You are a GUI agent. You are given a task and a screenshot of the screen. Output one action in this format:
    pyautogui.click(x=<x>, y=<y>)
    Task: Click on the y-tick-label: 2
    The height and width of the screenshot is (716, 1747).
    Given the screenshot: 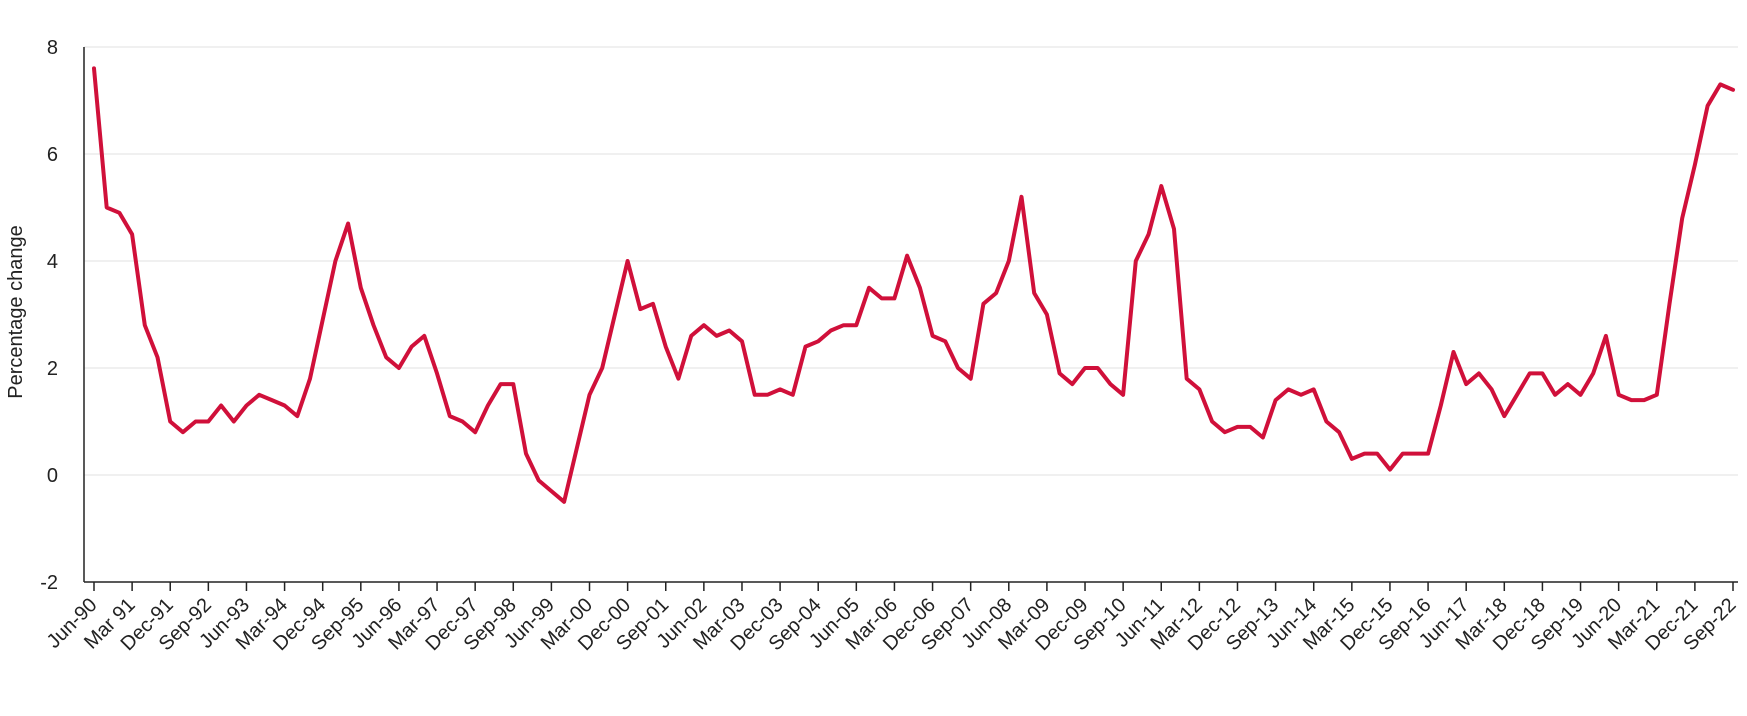 What is the action you would take?
    pyautogui.click(x=52, y=369)
    